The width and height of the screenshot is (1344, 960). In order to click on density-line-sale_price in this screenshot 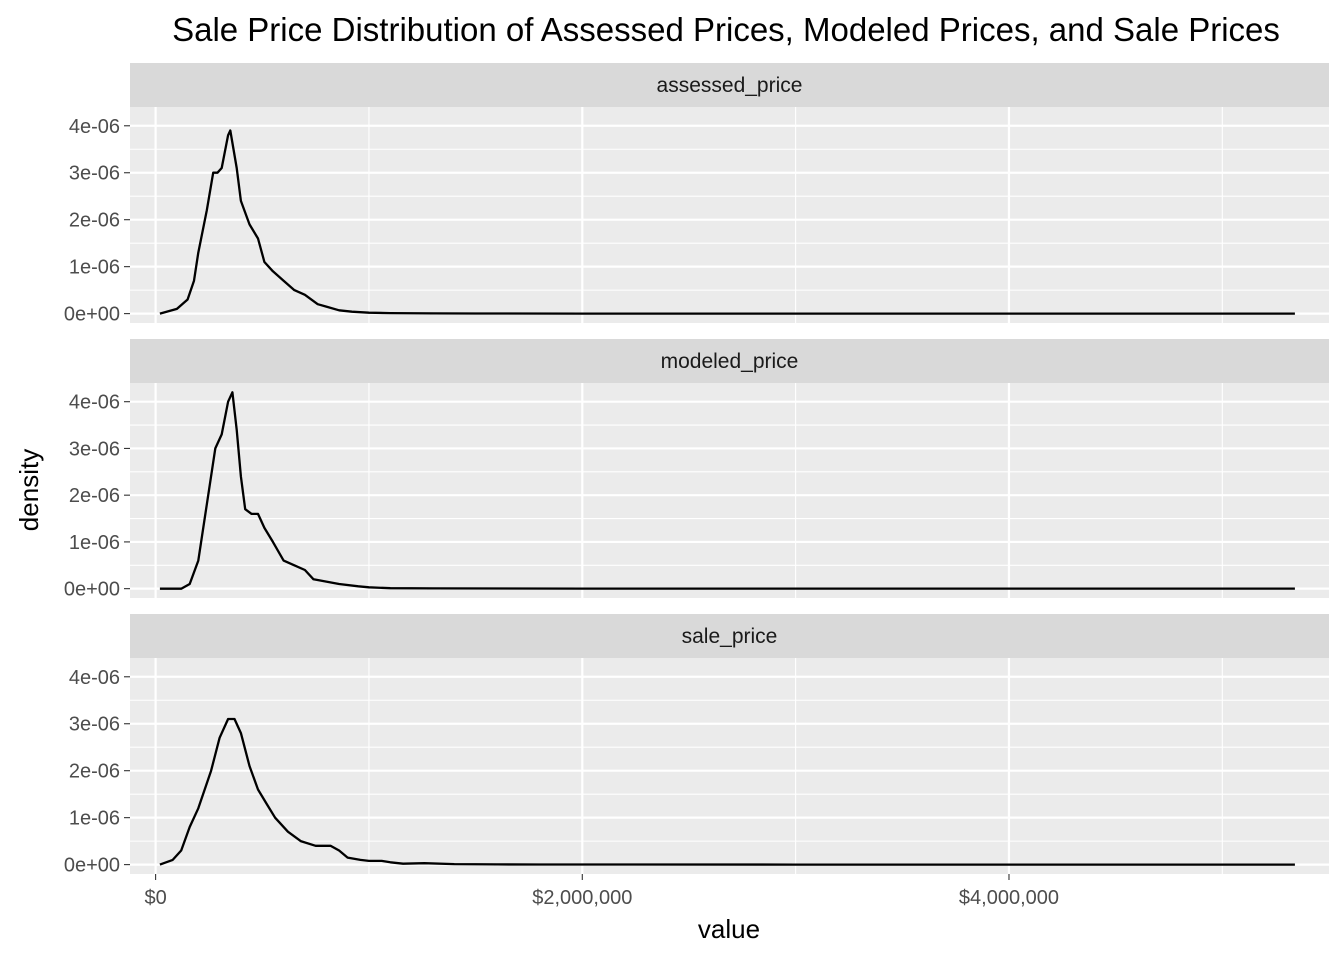, I will do `click(727, 791)`.